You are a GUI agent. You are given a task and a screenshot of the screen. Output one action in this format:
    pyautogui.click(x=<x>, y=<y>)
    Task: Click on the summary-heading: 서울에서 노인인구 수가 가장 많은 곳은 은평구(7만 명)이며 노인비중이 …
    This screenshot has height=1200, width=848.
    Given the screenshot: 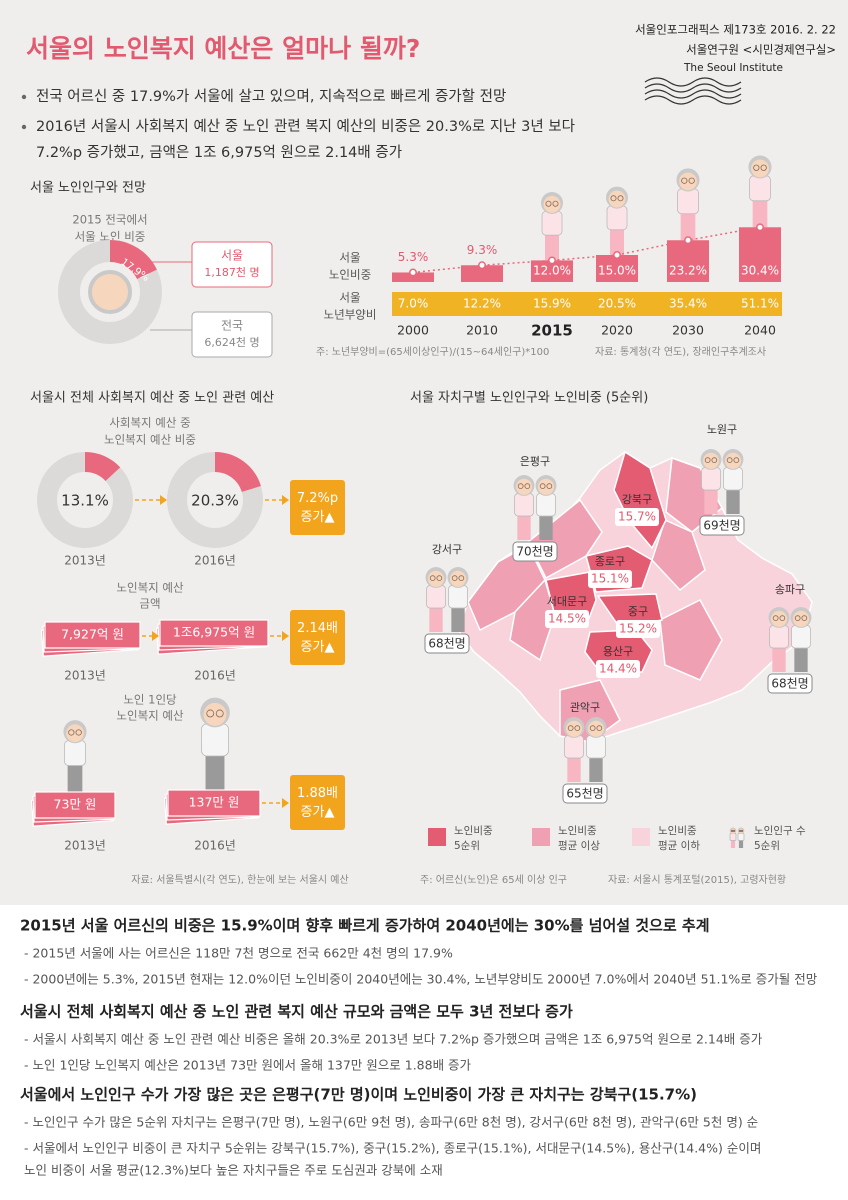 What is the action you would take?
    pyautogui.click(x=358, y=1095)
    